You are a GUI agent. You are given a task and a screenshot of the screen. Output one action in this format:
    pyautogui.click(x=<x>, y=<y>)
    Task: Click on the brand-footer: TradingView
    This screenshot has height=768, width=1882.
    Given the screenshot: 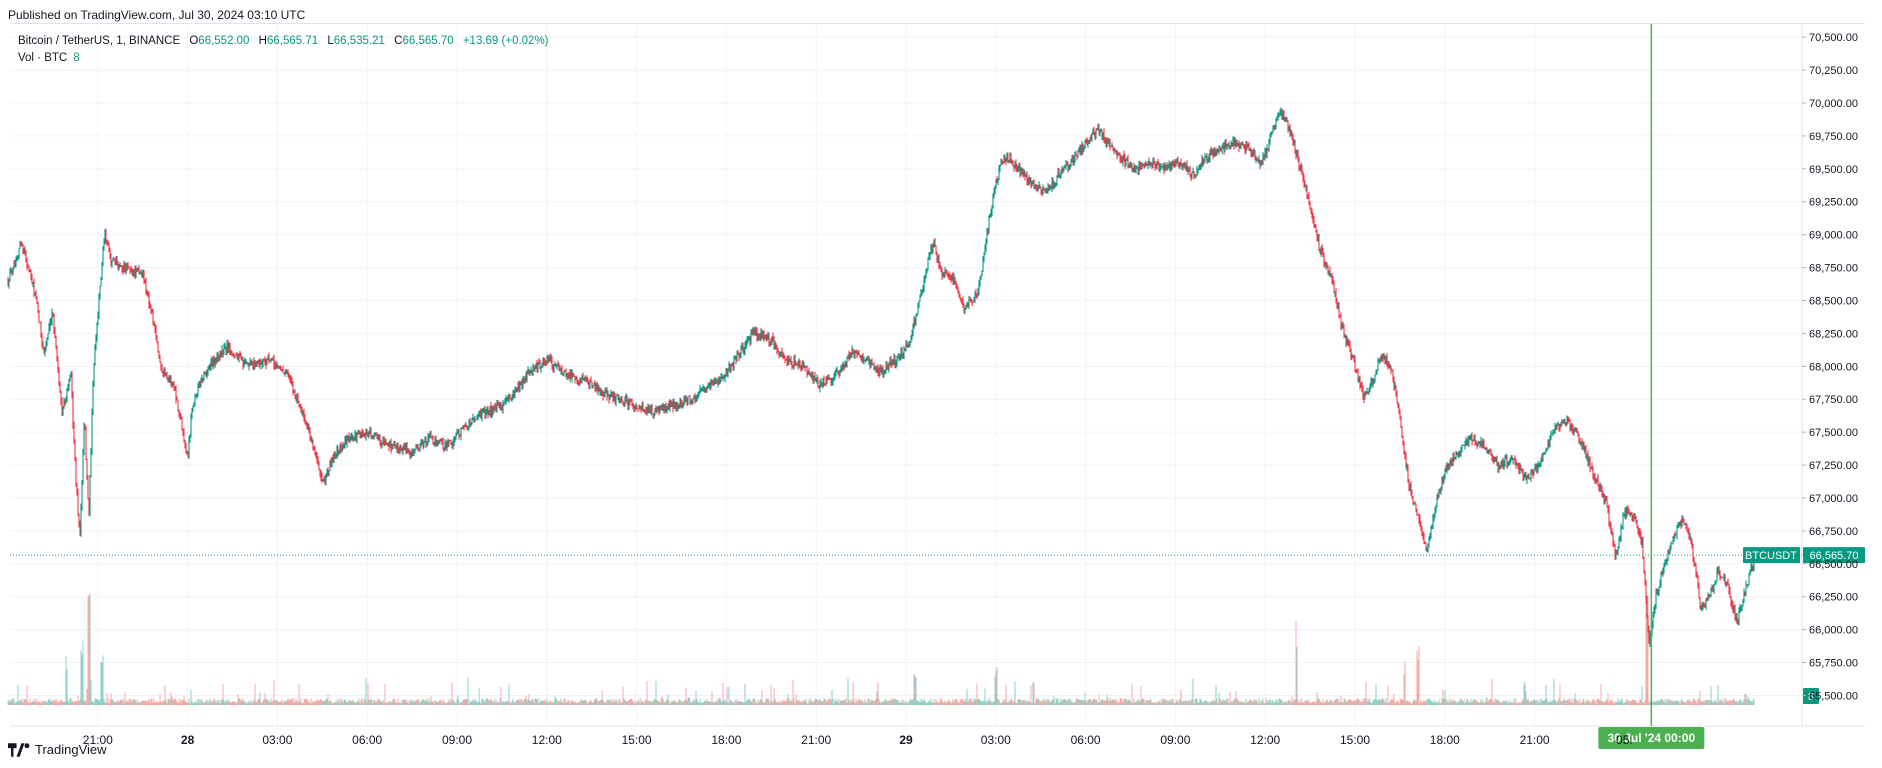 What is the action you would take?
    pyautogui.click(x=57, y=749)
    